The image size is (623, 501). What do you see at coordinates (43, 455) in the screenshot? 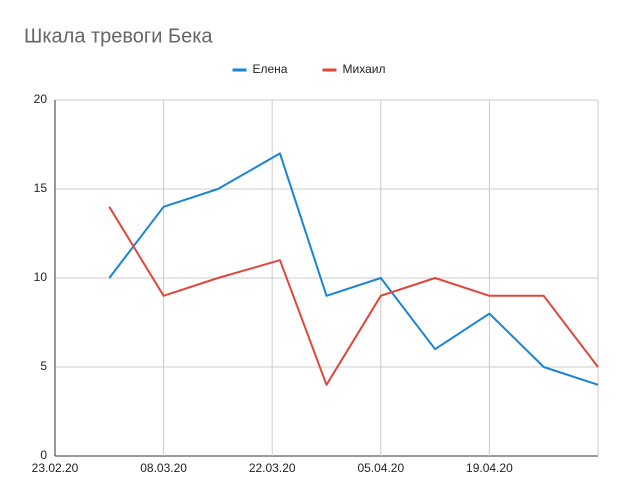
I see `y-tick-label: 0` at bounding box center [43, 455].